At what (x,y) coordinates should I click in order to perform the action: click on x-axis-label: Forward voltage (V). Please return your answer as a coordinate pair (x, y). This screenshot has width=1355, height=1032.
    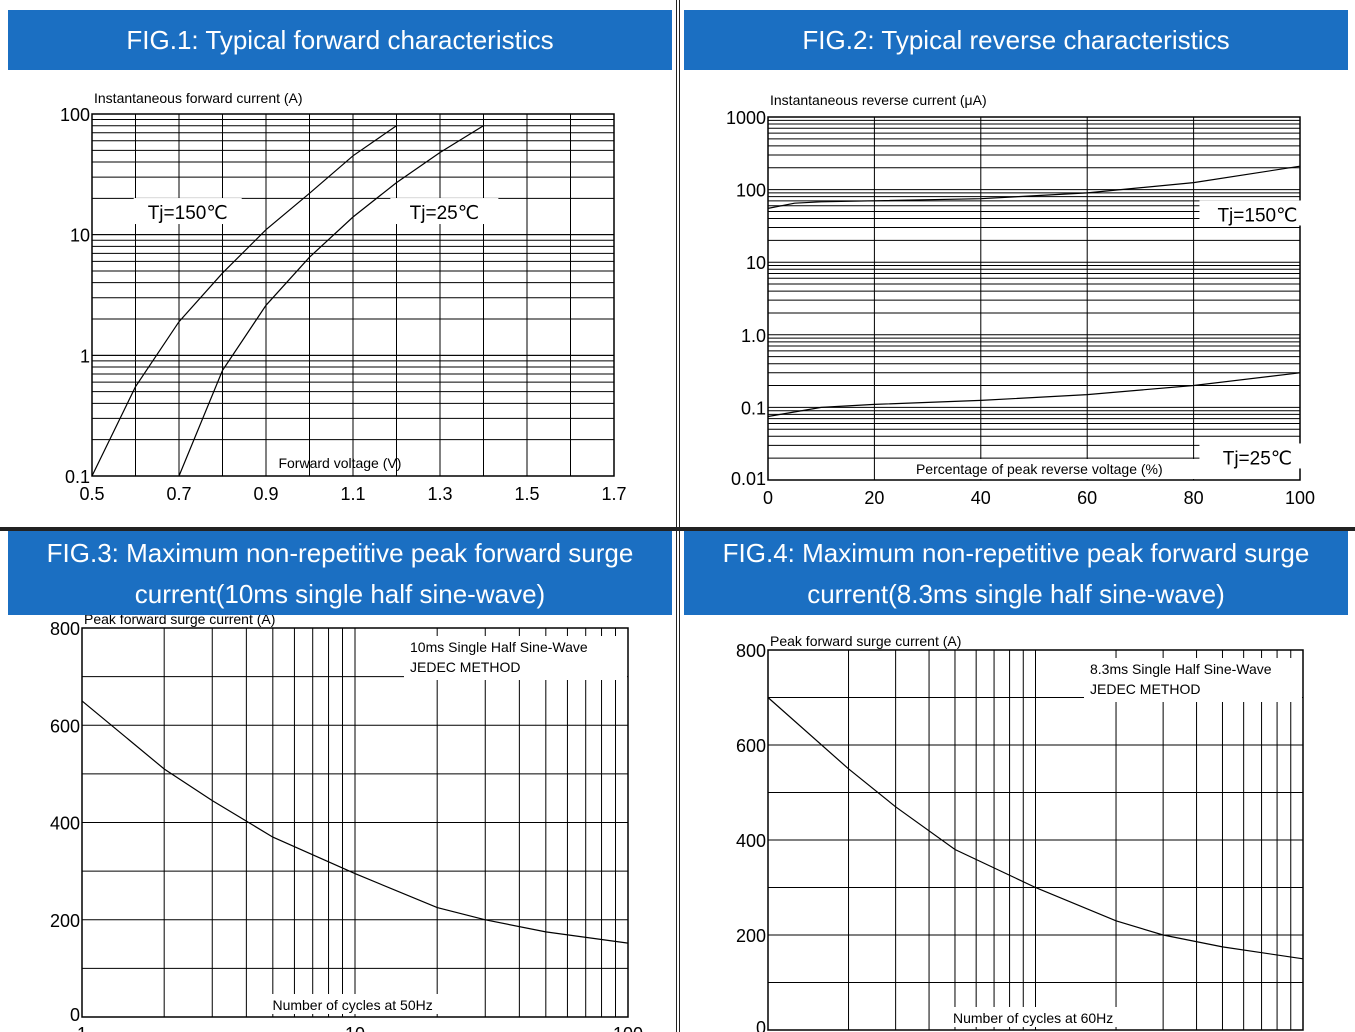
    Looking at the image, I should click on (339, 463).